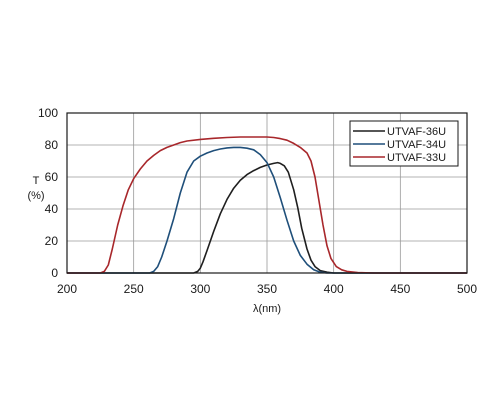 This screenshot has height=417, width=500. Describe the element at coordinates (416, 132) in the screenshot. I see `legend-label-1: UTVAF-36U` at that location.